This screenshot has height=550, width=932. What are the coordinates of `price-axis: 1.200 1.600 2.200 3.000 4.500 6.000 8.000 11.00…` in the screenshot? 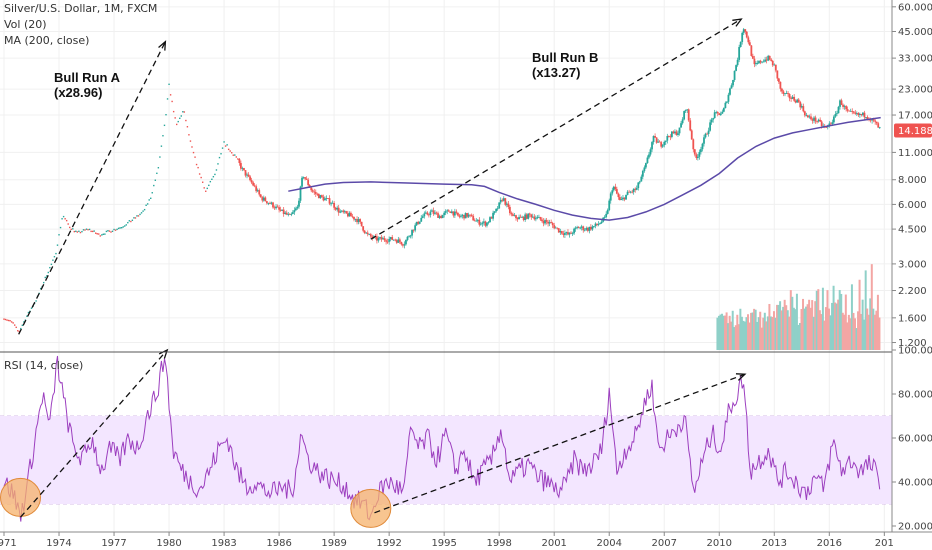 It's located at (912, 175).